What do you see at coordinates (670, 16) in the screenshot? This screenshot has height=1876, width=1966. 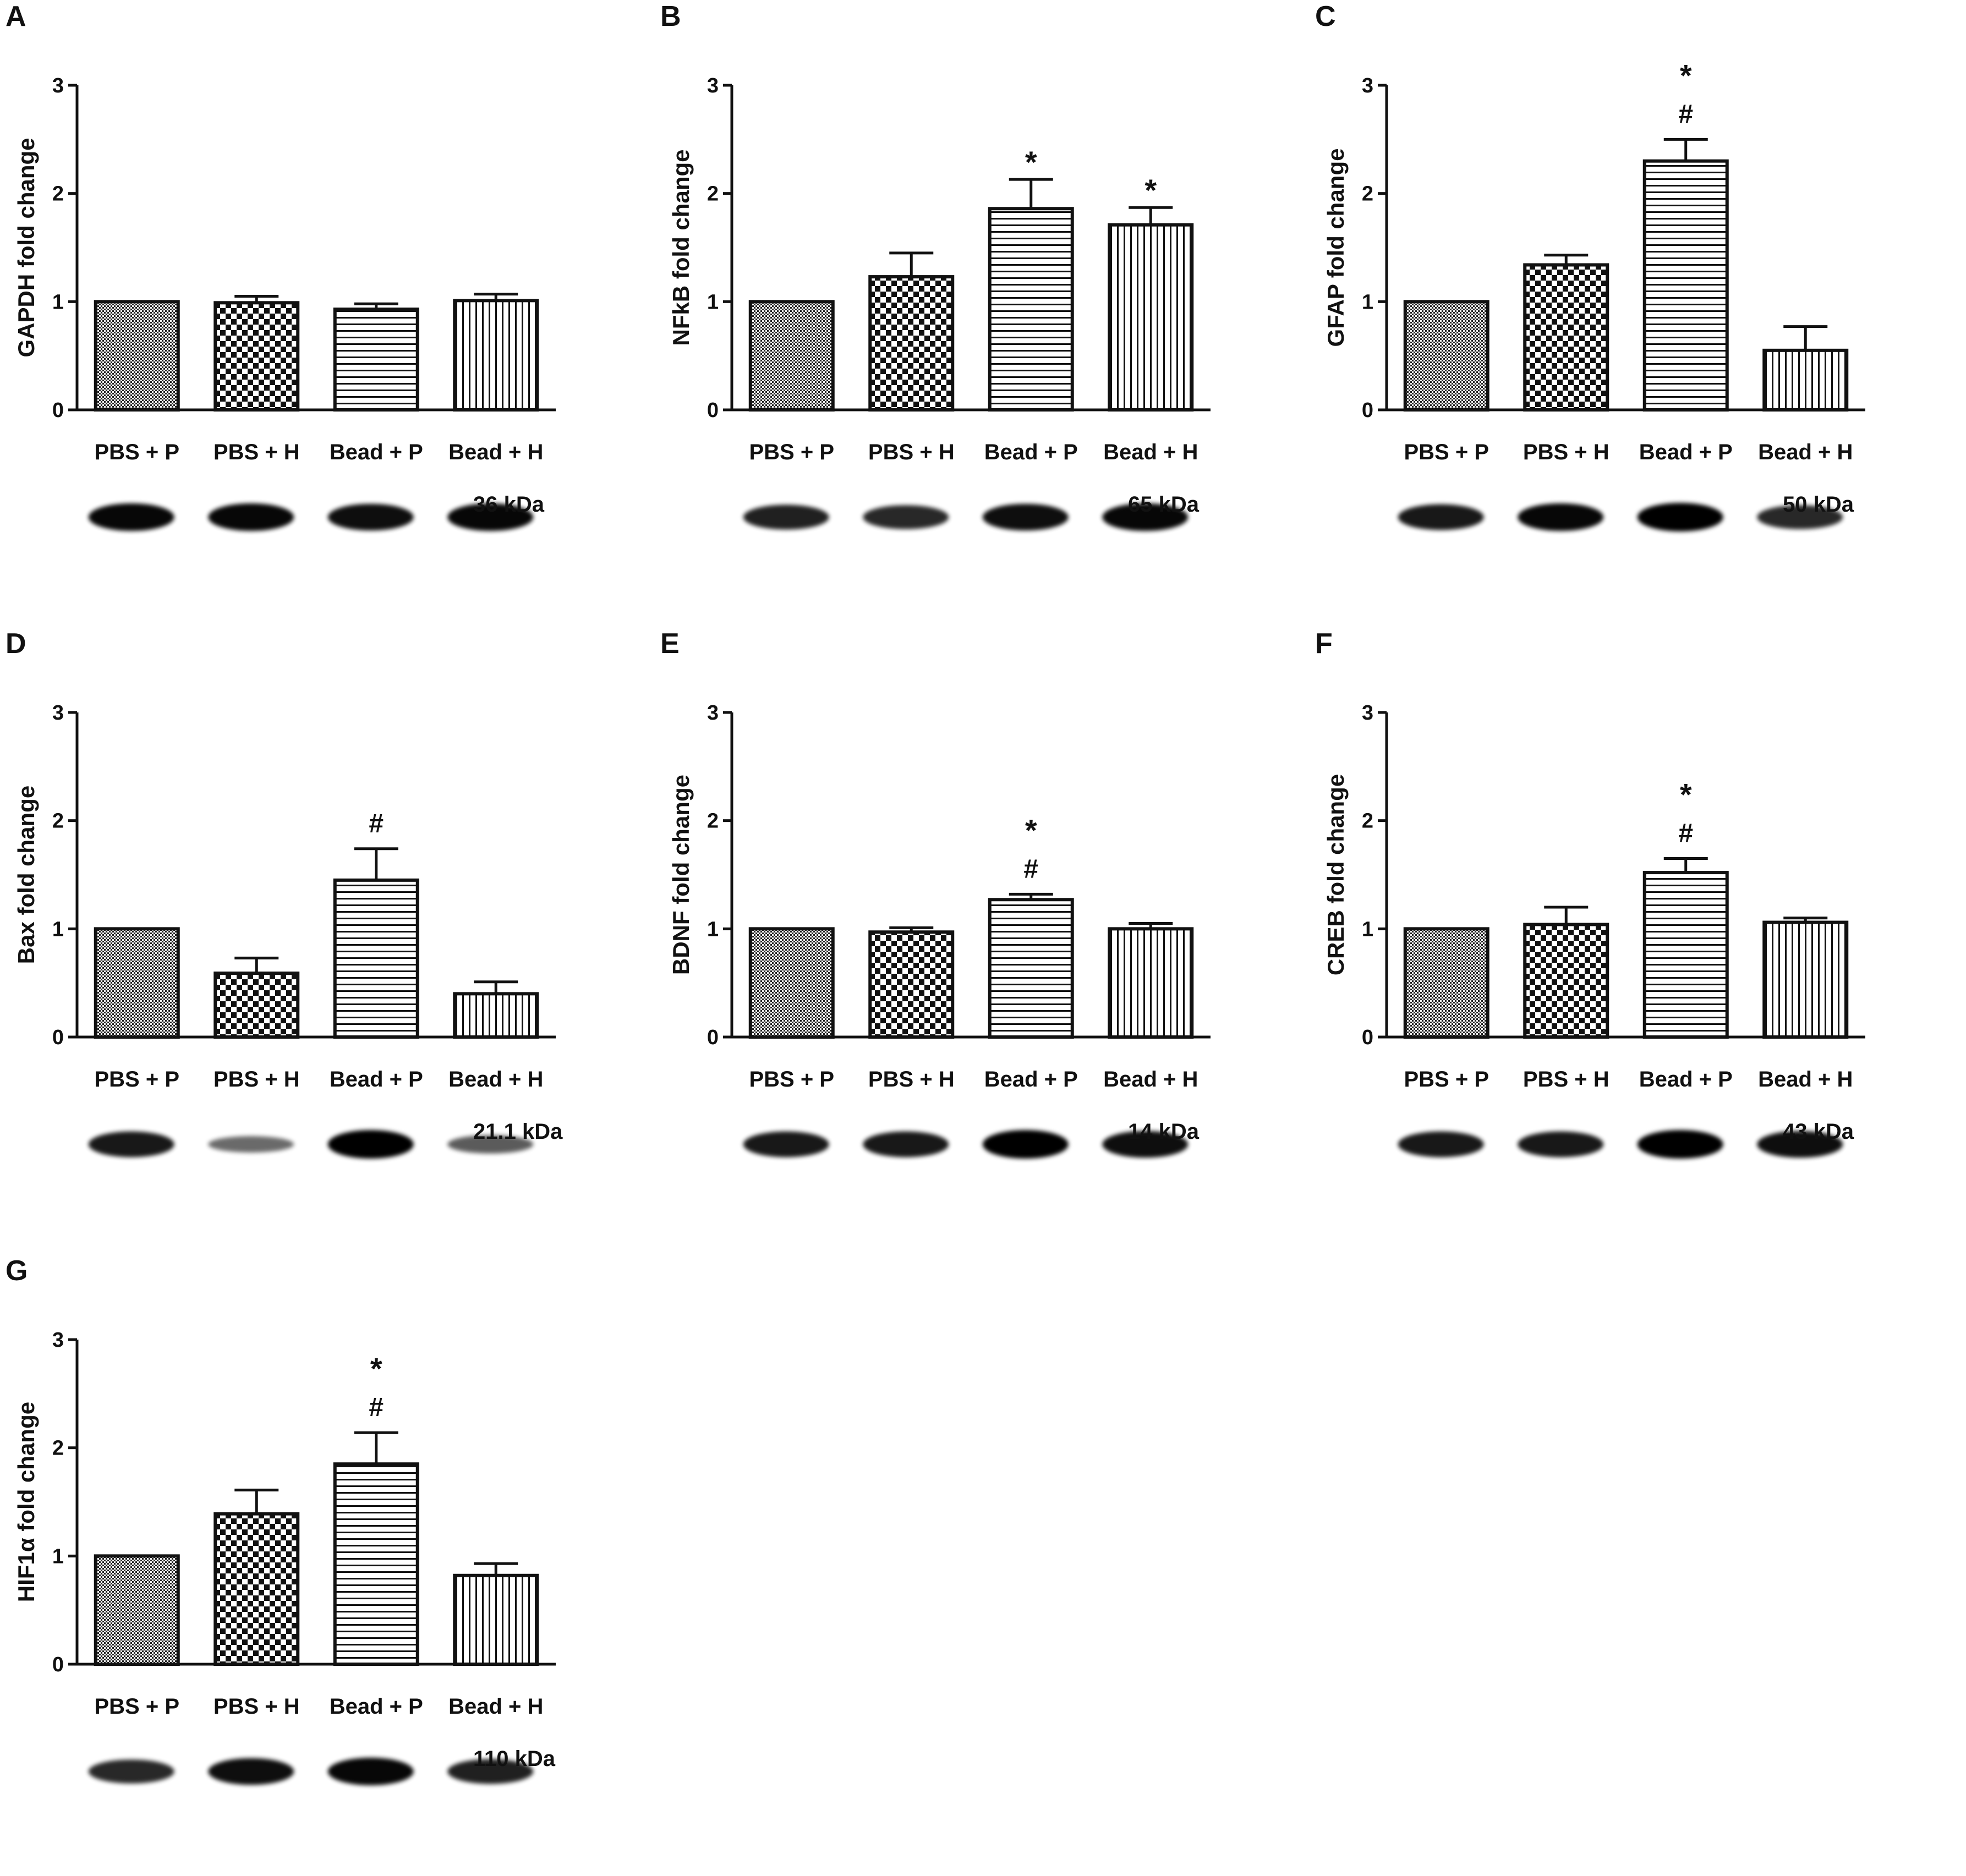 I see `panel-letter: B` at bounding box center [670, 16].